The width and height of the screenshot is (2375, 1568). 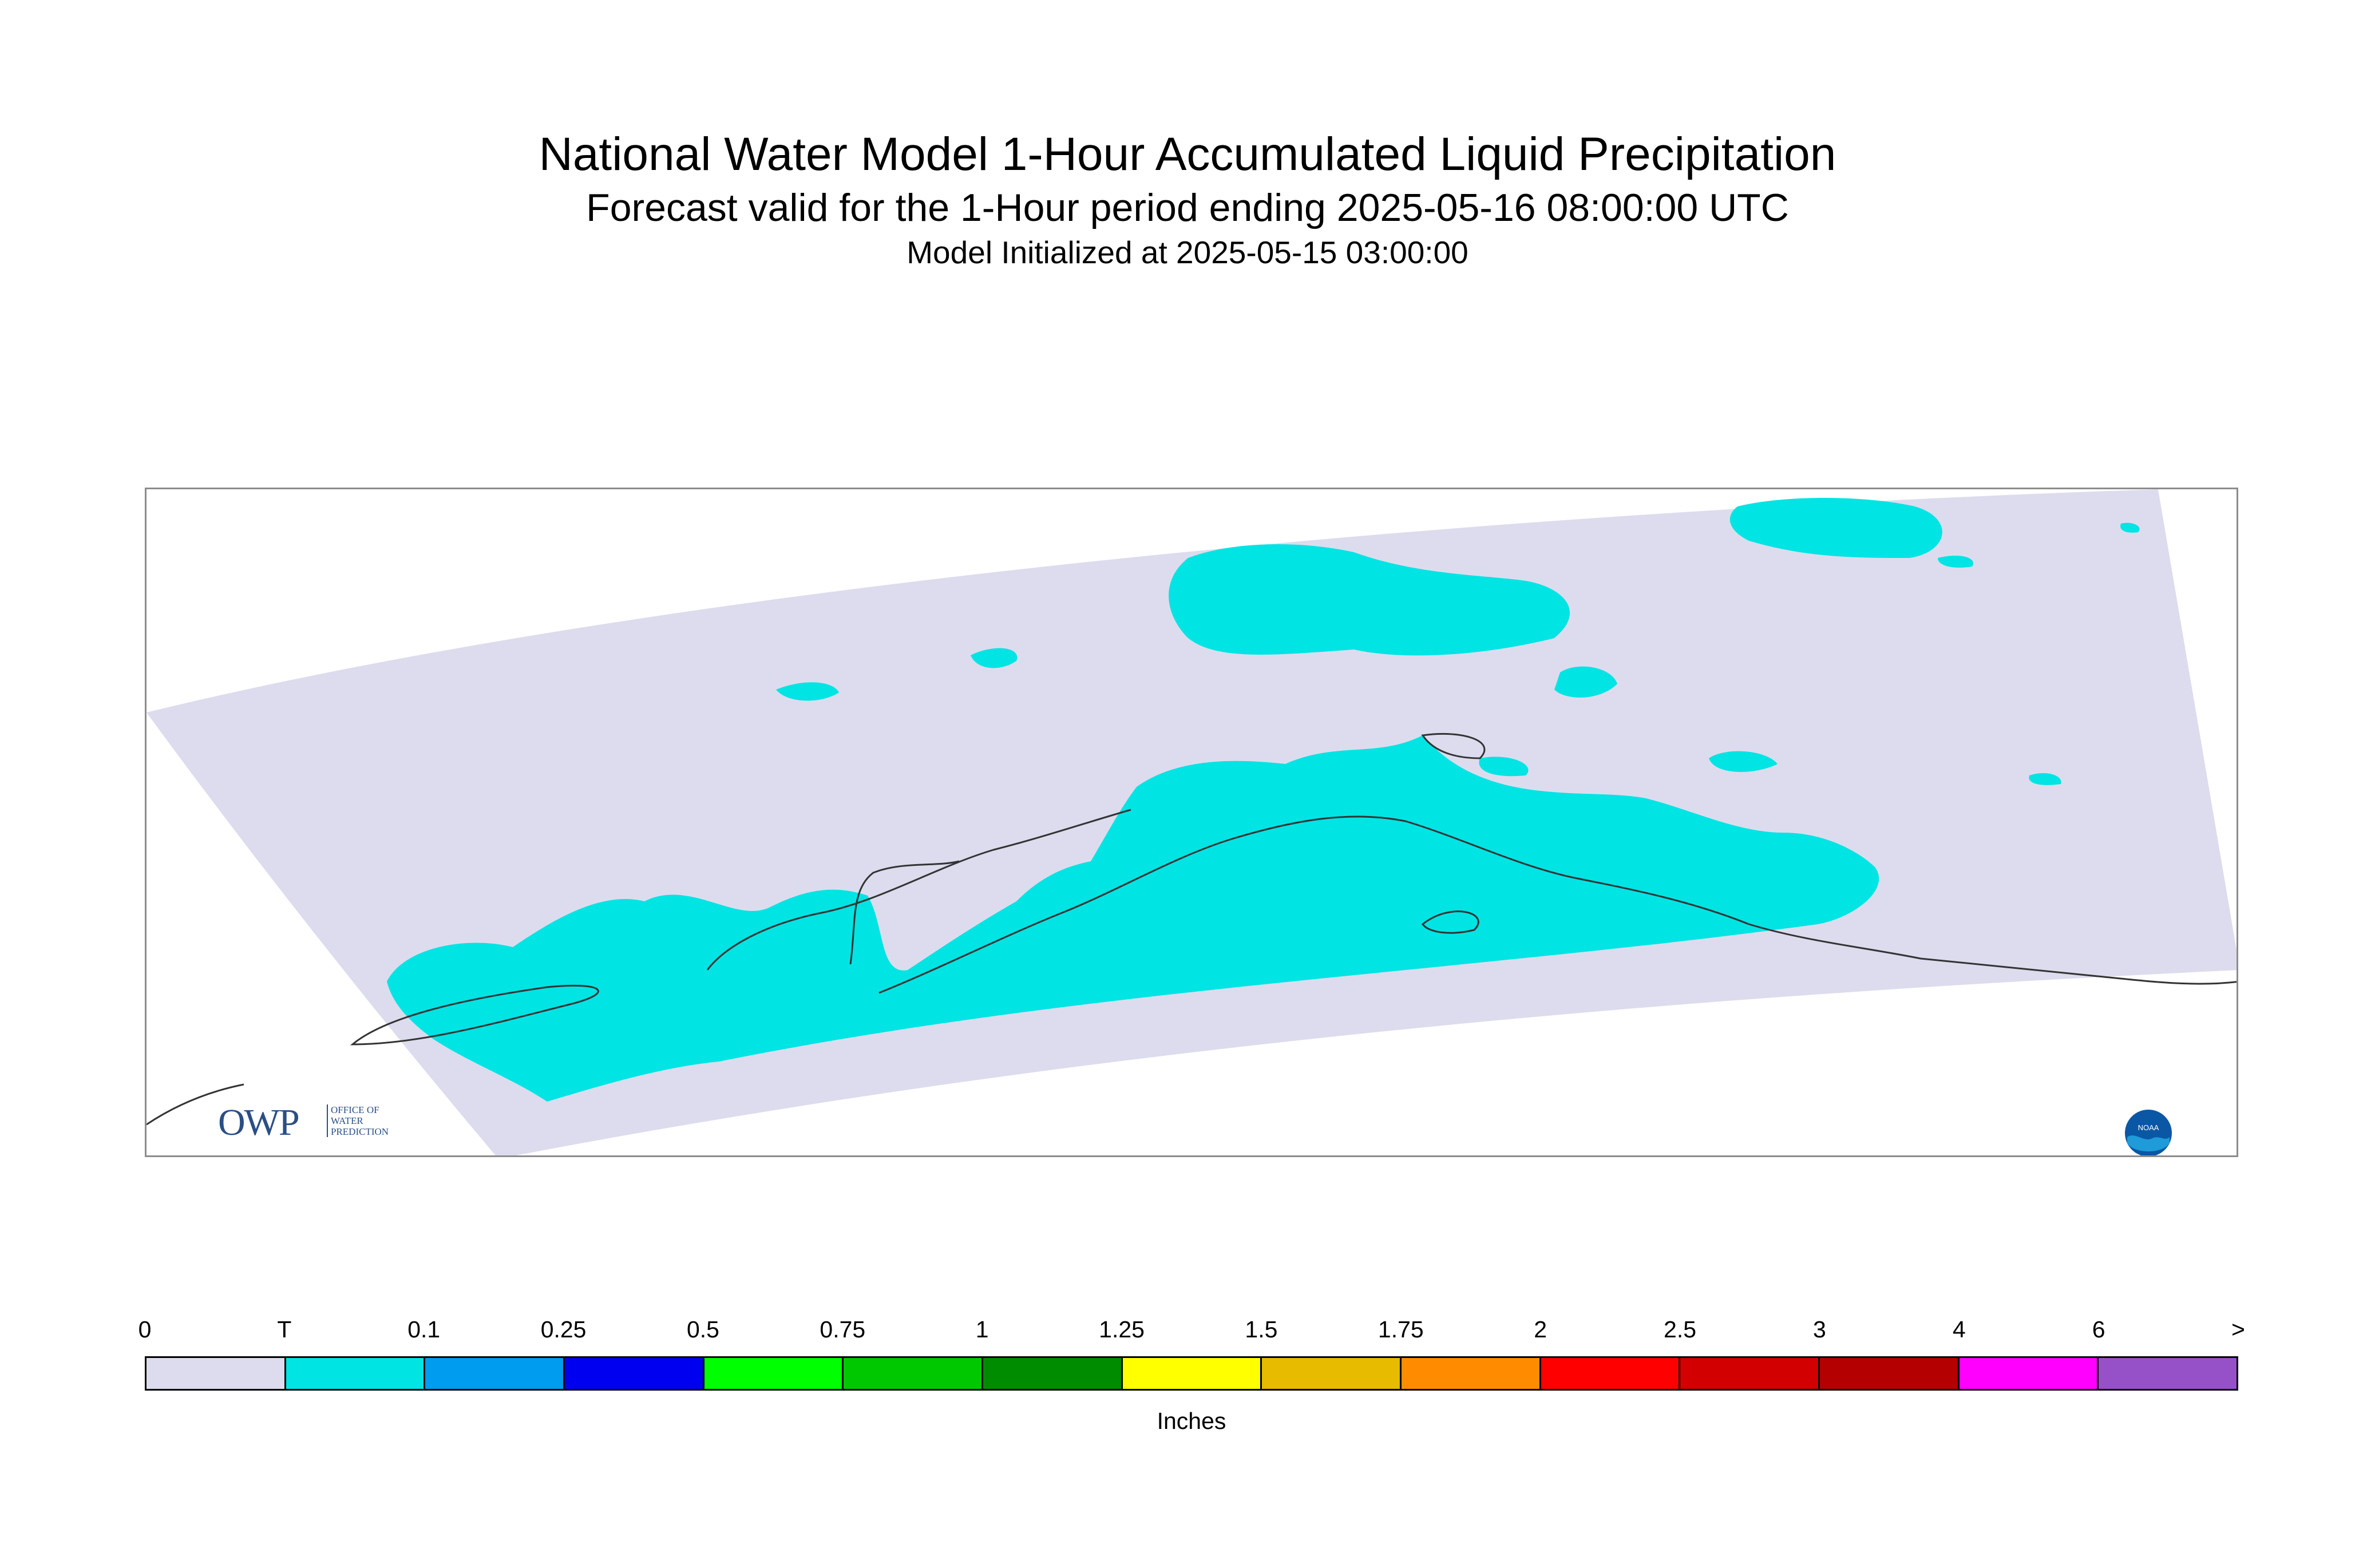 I want to click on noaa-logo: NOAA, so click(x=2149, y=1132).